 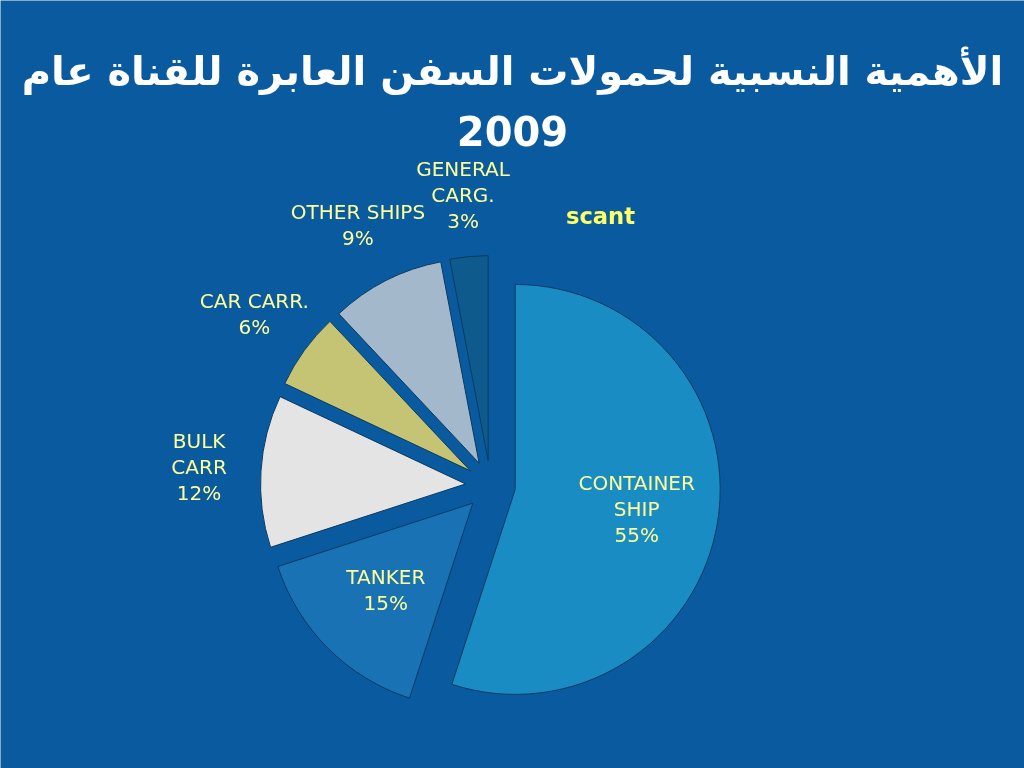 I want to click on data-label: 9%, so click(x=358, y=238).